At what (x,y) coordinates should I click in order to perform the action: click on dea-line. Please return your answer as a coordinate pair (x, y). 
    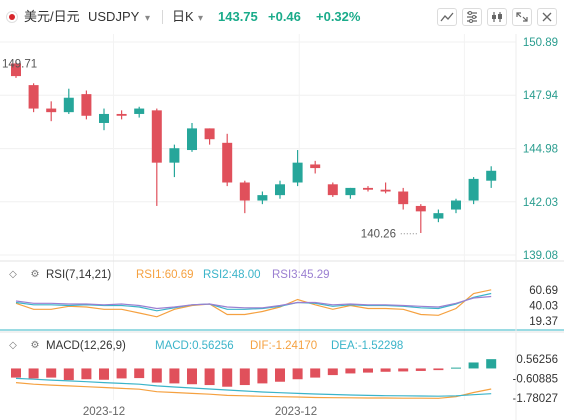
    Looking at the image, I should click on (253, 387).